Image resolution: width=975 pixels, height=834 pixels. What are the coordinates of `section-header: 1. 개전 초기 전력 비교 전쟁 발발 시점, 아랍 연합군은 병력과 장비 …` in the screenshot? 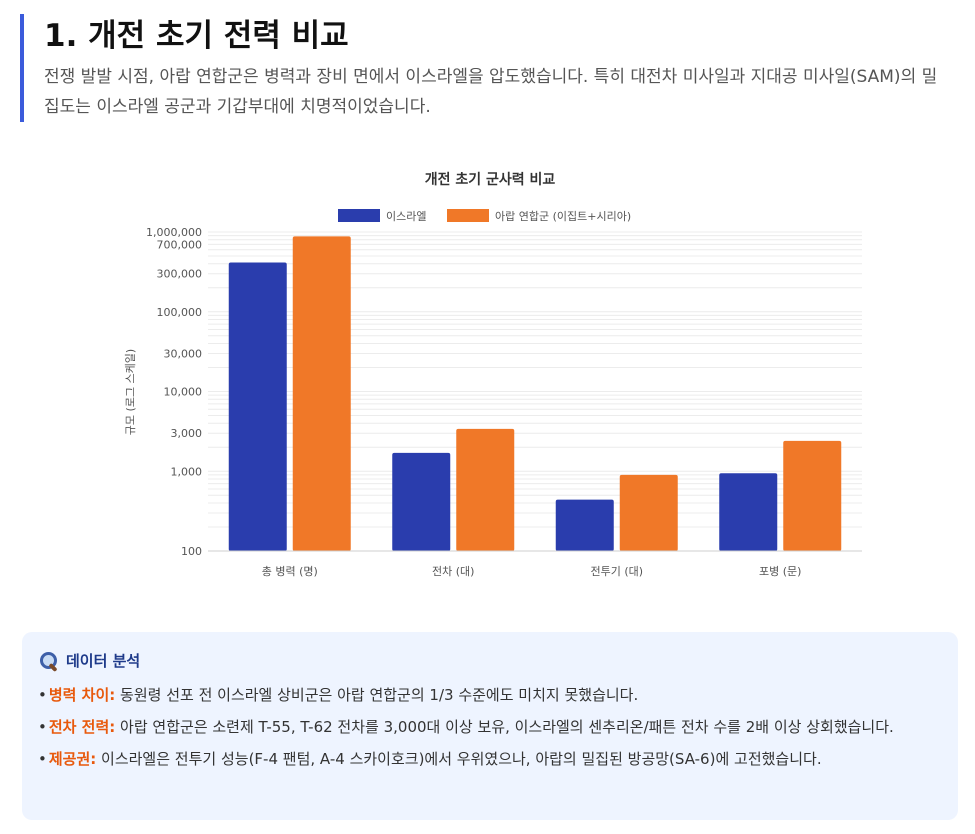 It's located at (497, 68).